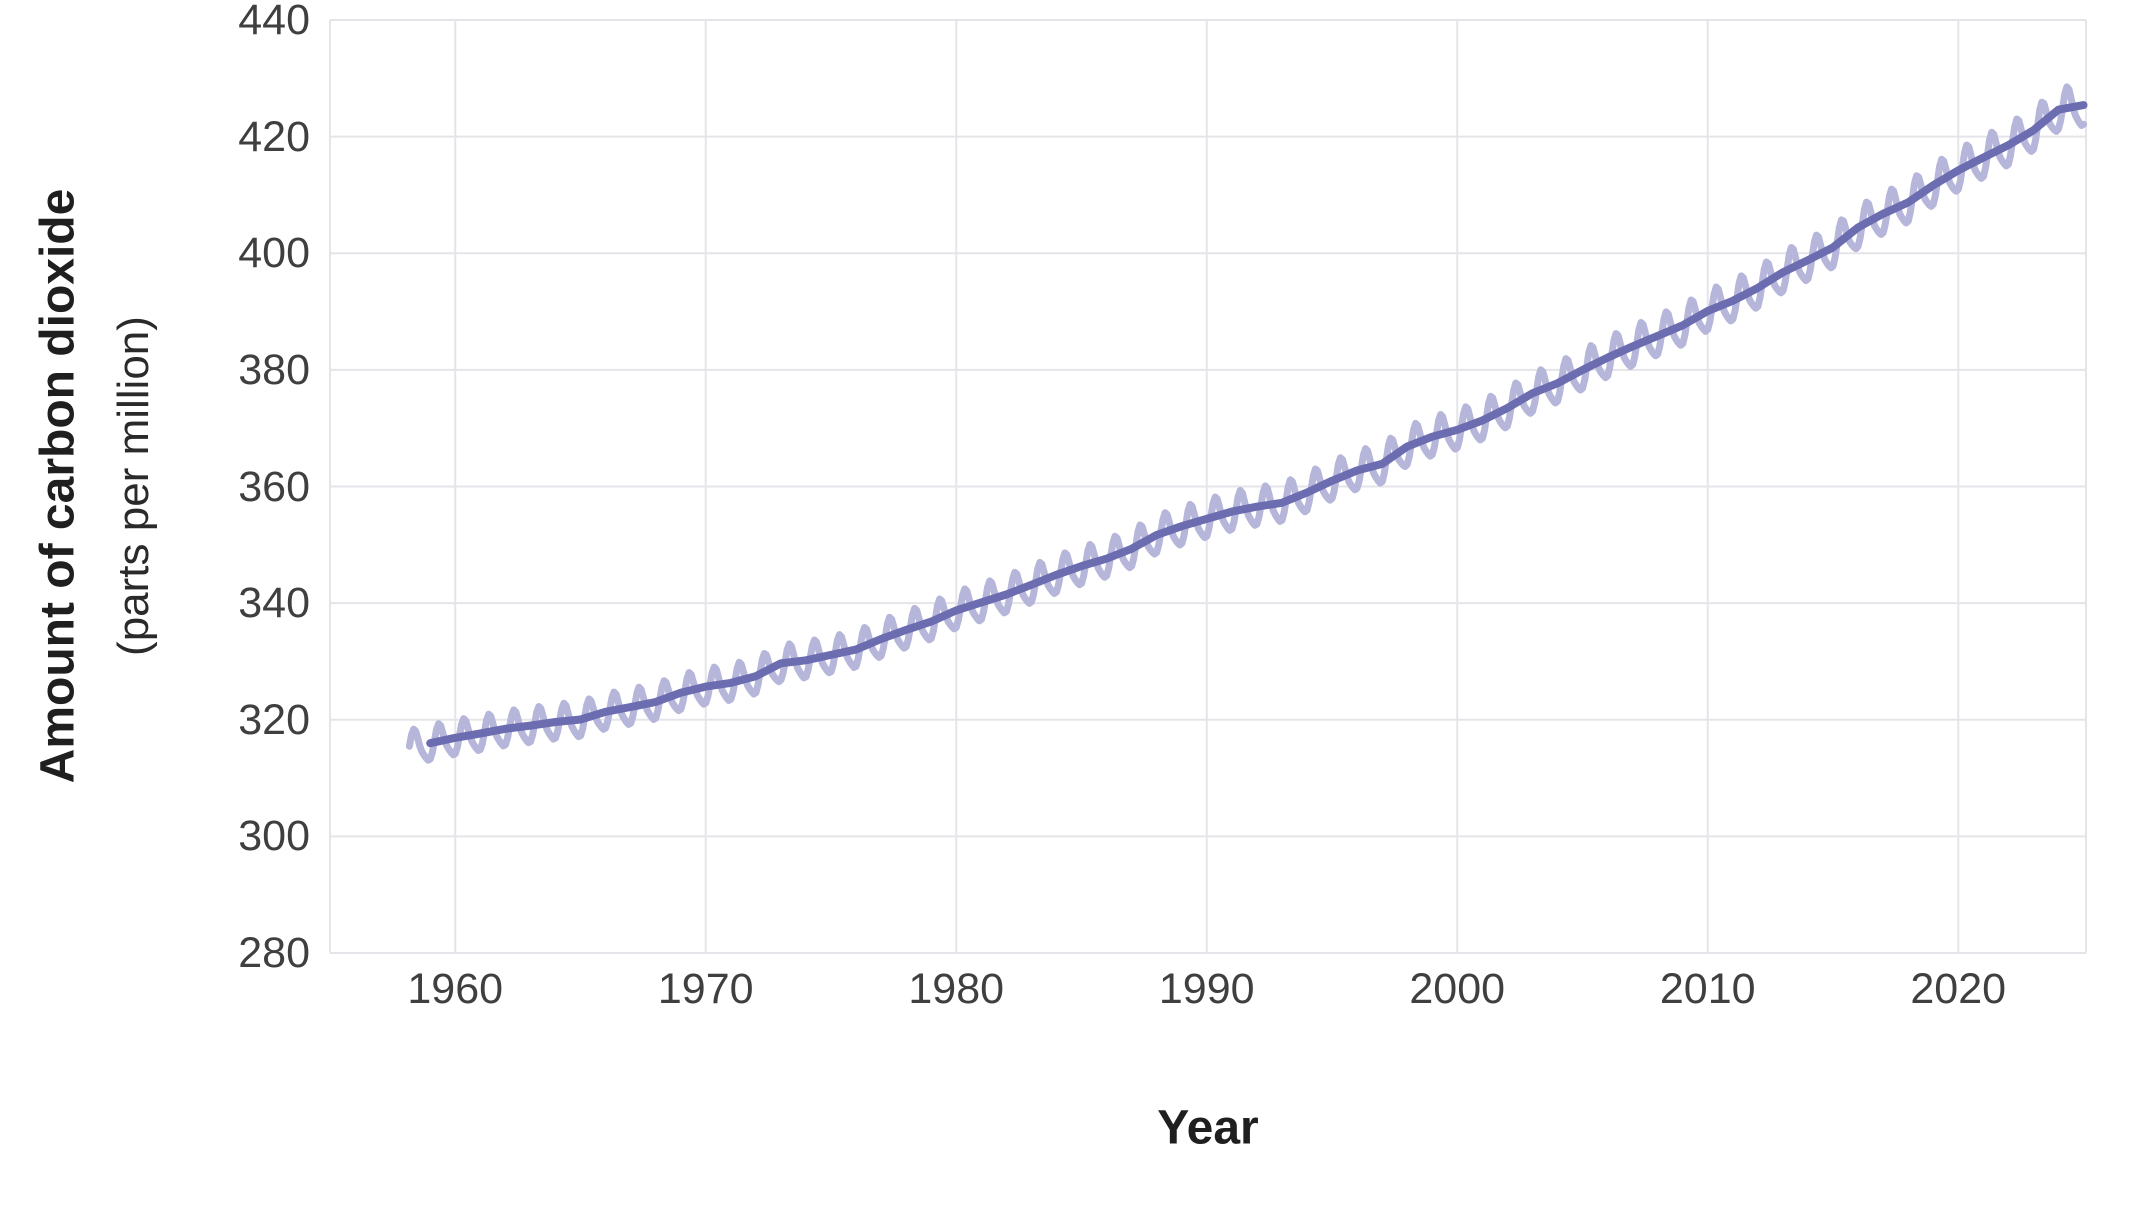  I want to click on y-tick-label-360: 360, so click(274, 486).